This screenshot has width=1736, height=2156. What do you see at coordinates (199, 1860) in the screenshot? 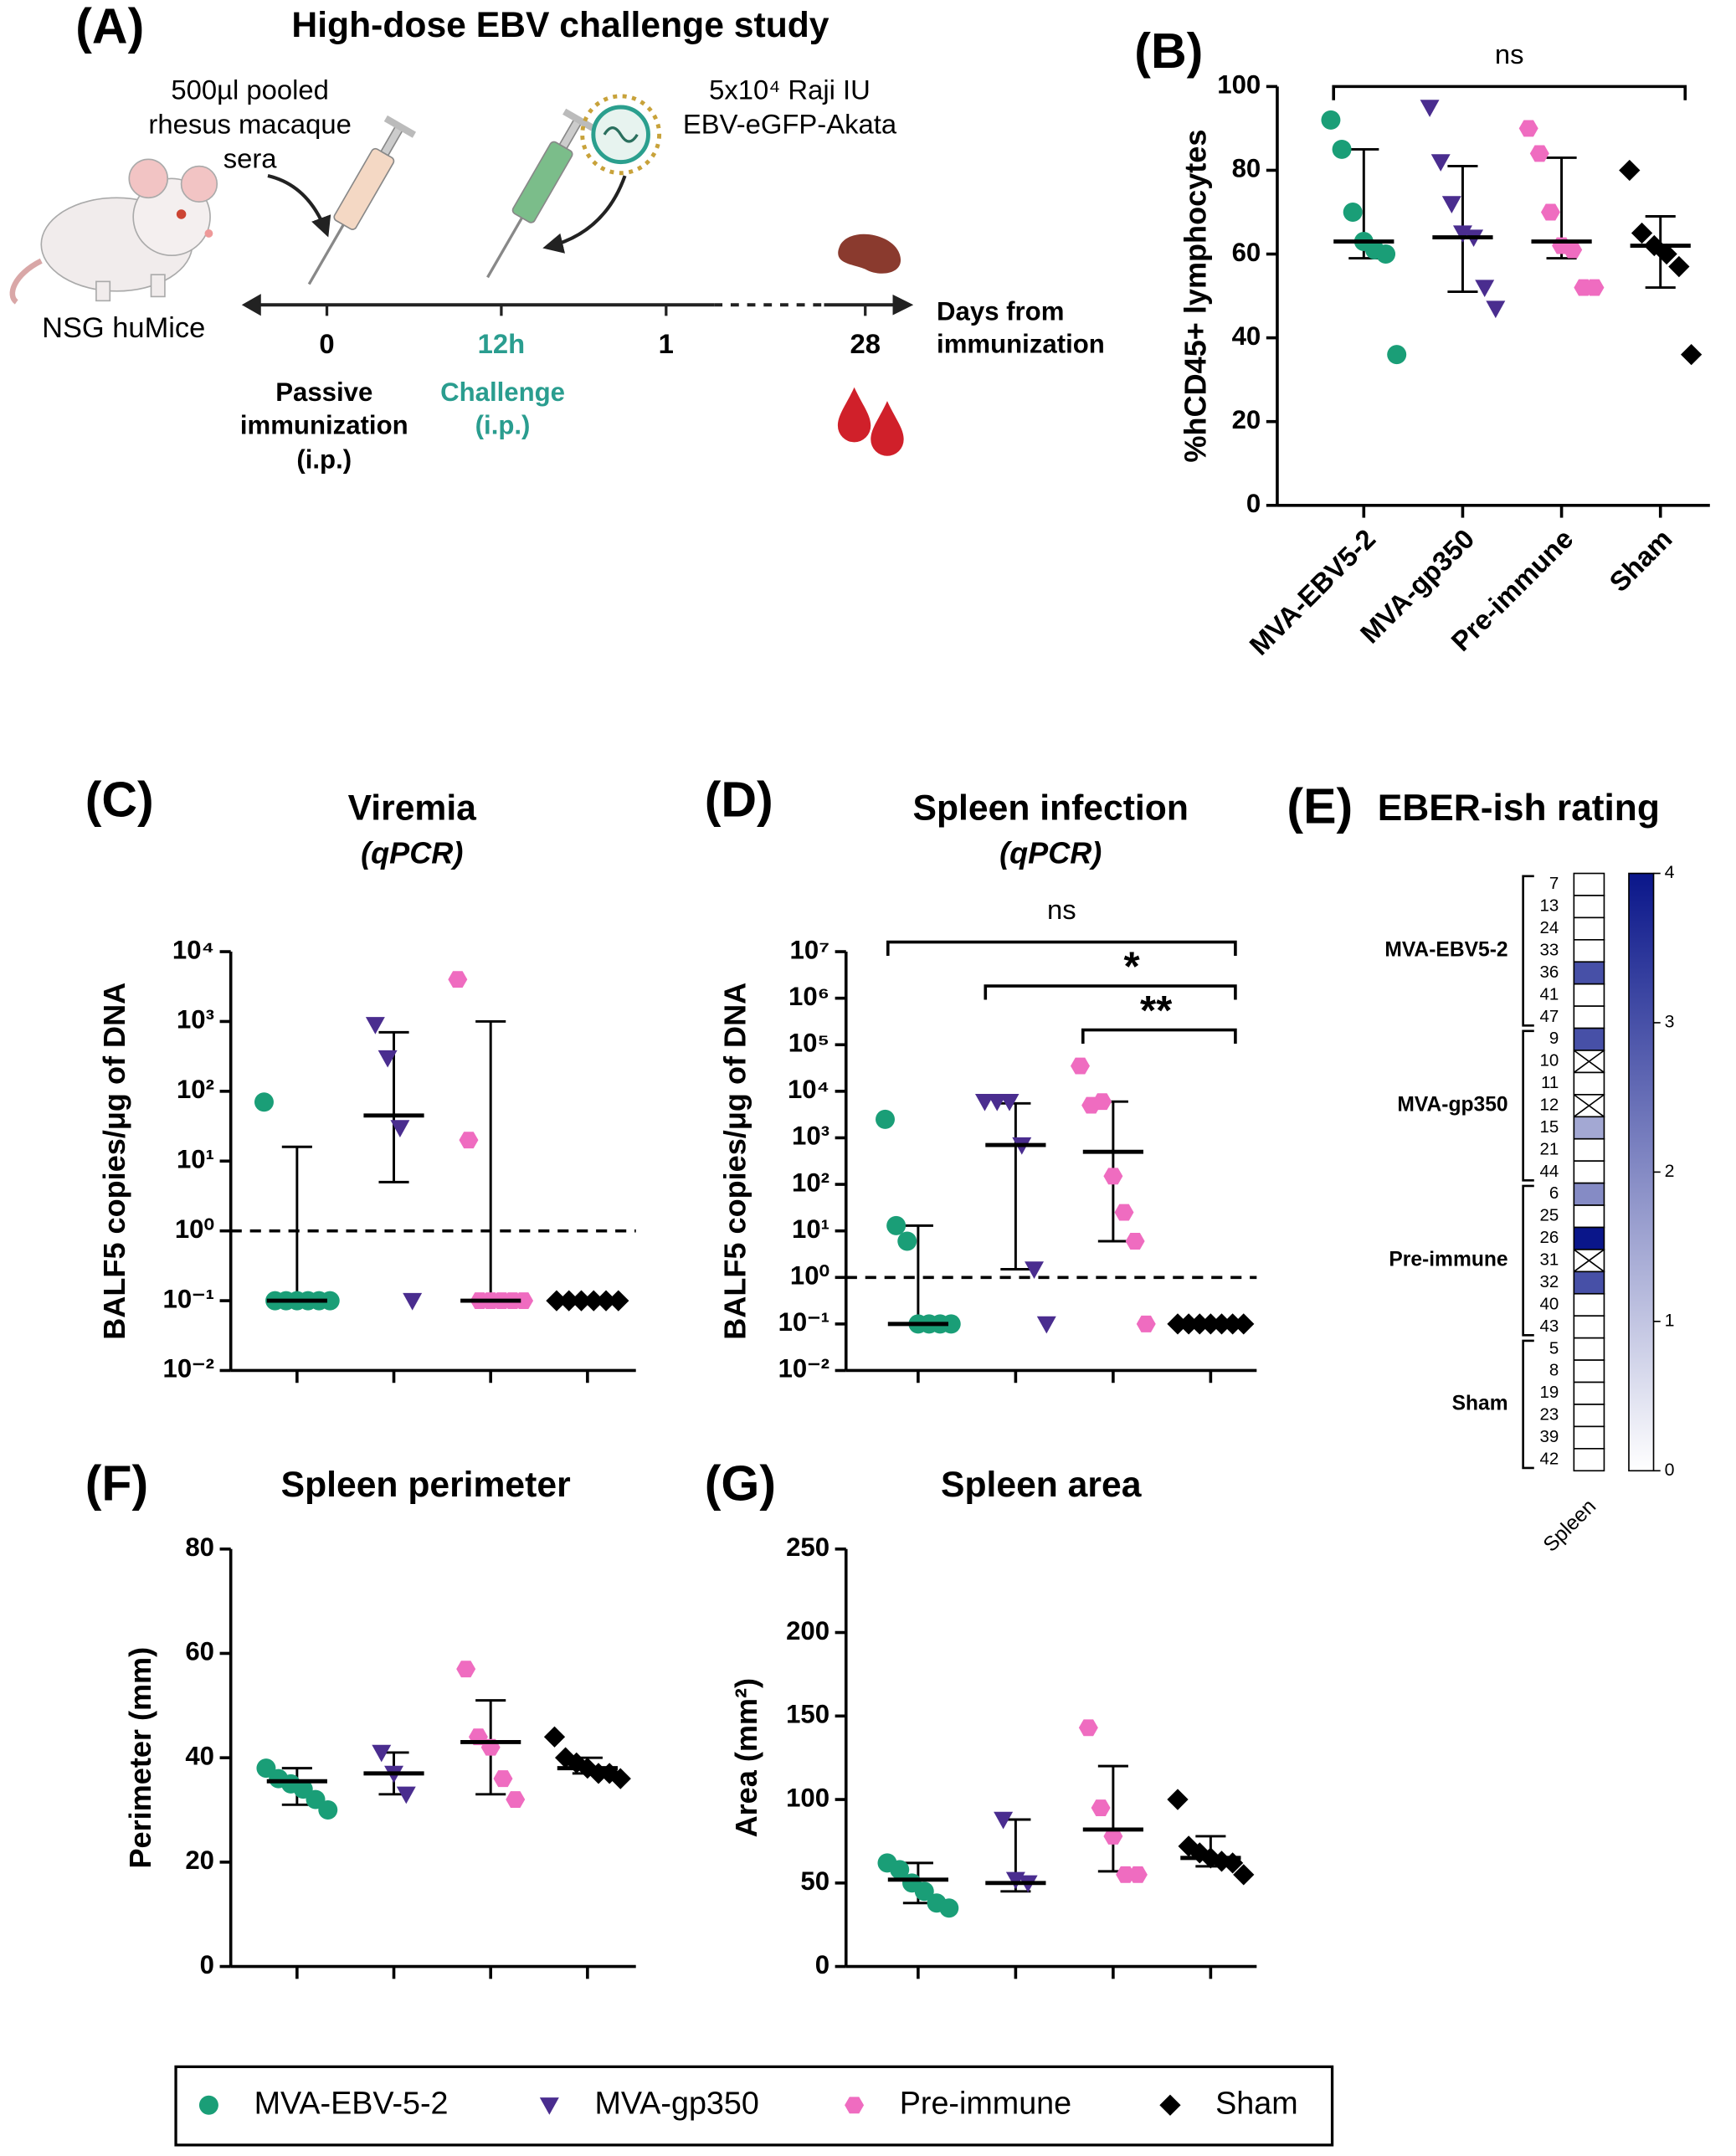
I see `y-tick-label: 20` at bounding box center [199, 1860].